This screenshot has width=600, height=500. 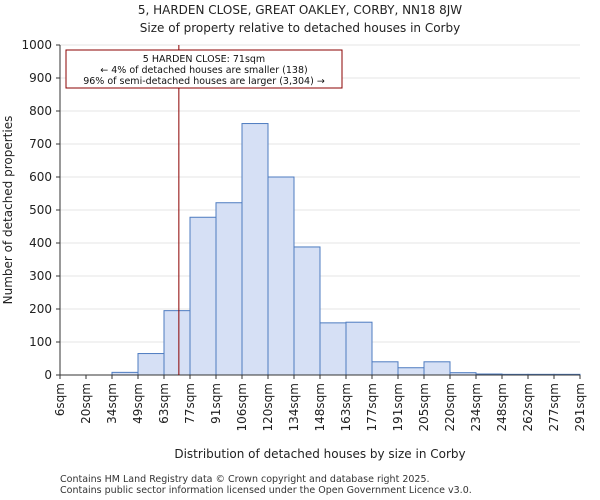 I want to click on annotation-box, so click(x=204, y=69).